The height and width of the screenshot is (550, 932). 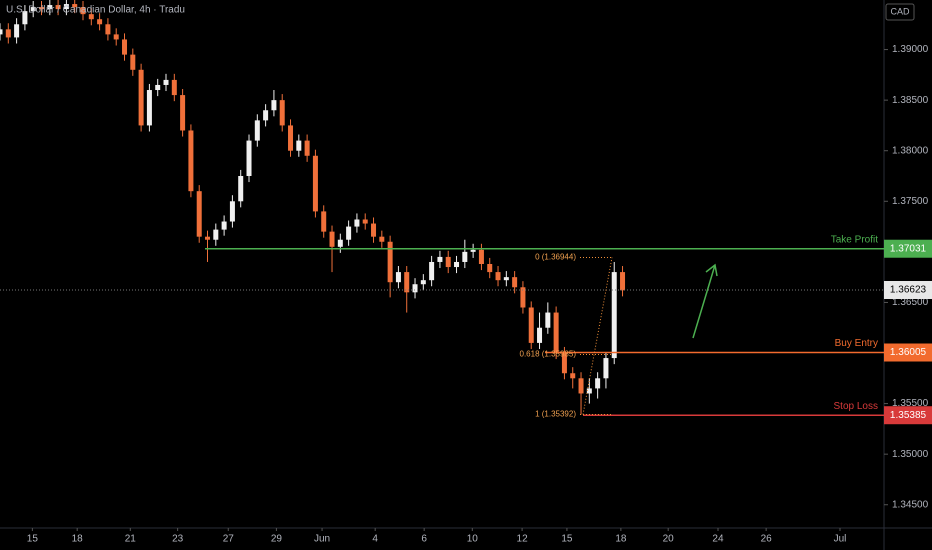 I want to click on current-price-label: 1.36623, so click(x=908, y=290).